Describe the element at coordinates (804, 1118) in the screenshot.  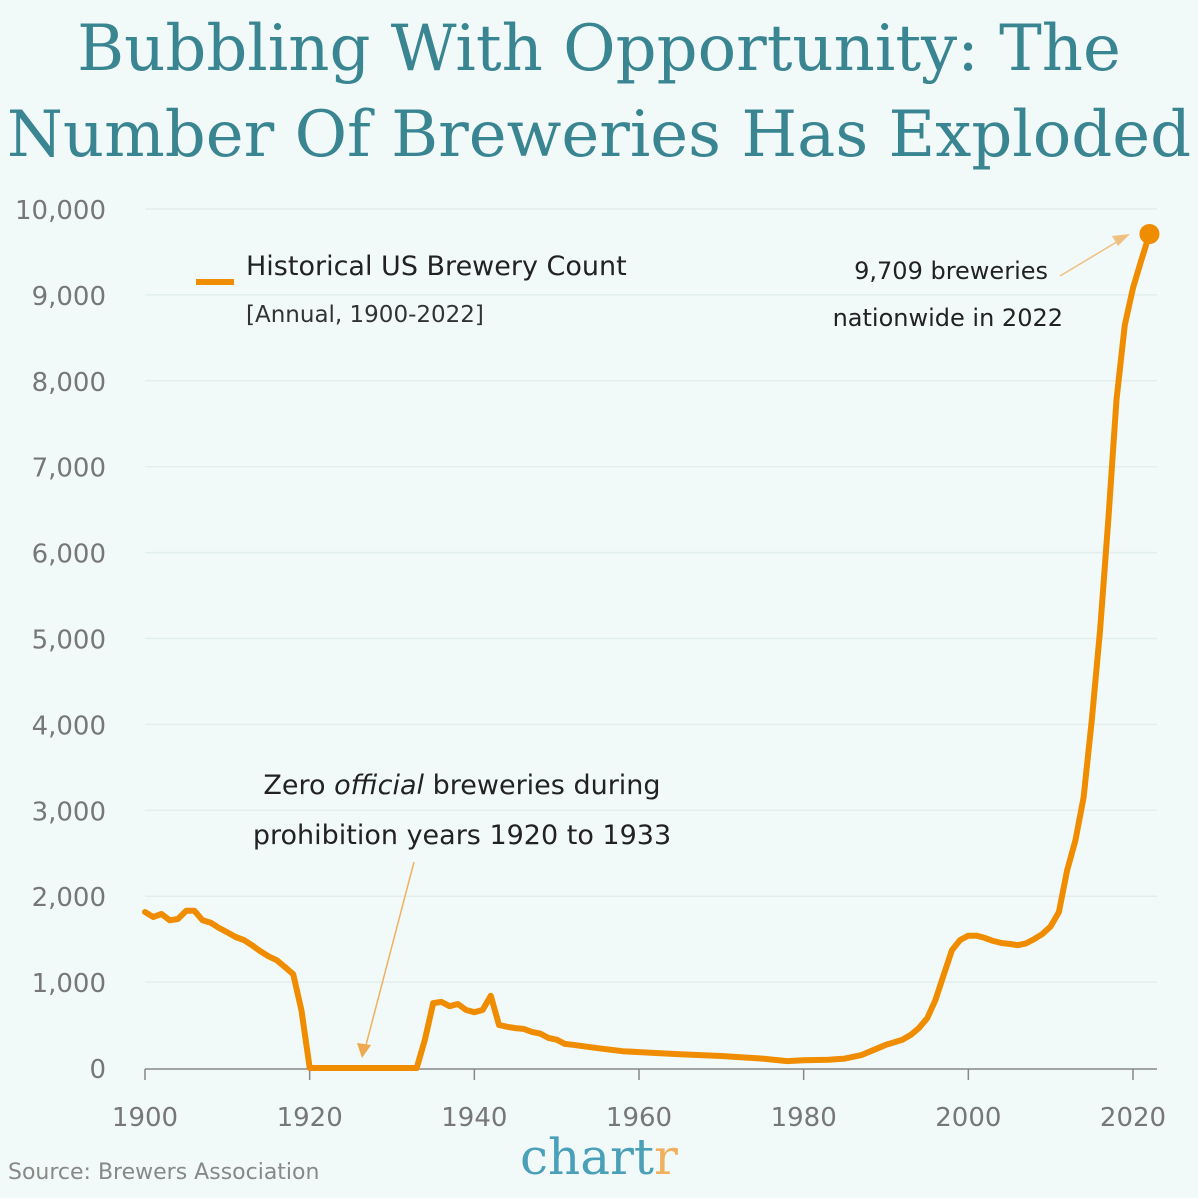
I see `x-tick-label: 1980` at that location.